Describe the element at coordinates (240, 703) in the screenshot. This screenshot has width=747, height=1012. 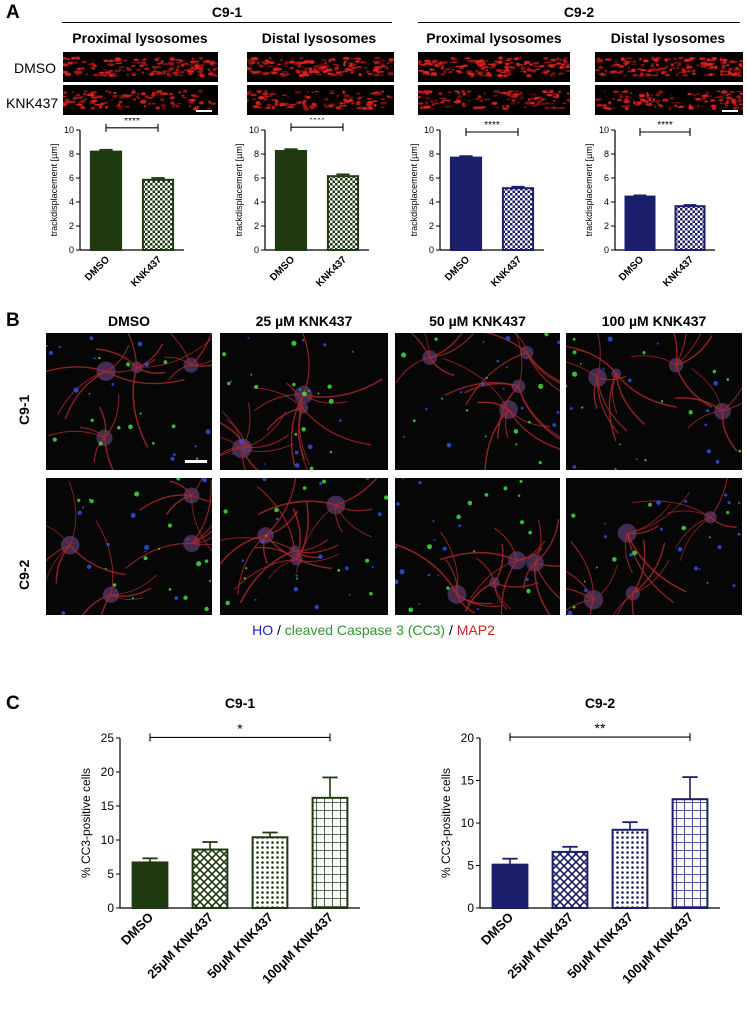
I see `chart-title: C9-1` at that location.